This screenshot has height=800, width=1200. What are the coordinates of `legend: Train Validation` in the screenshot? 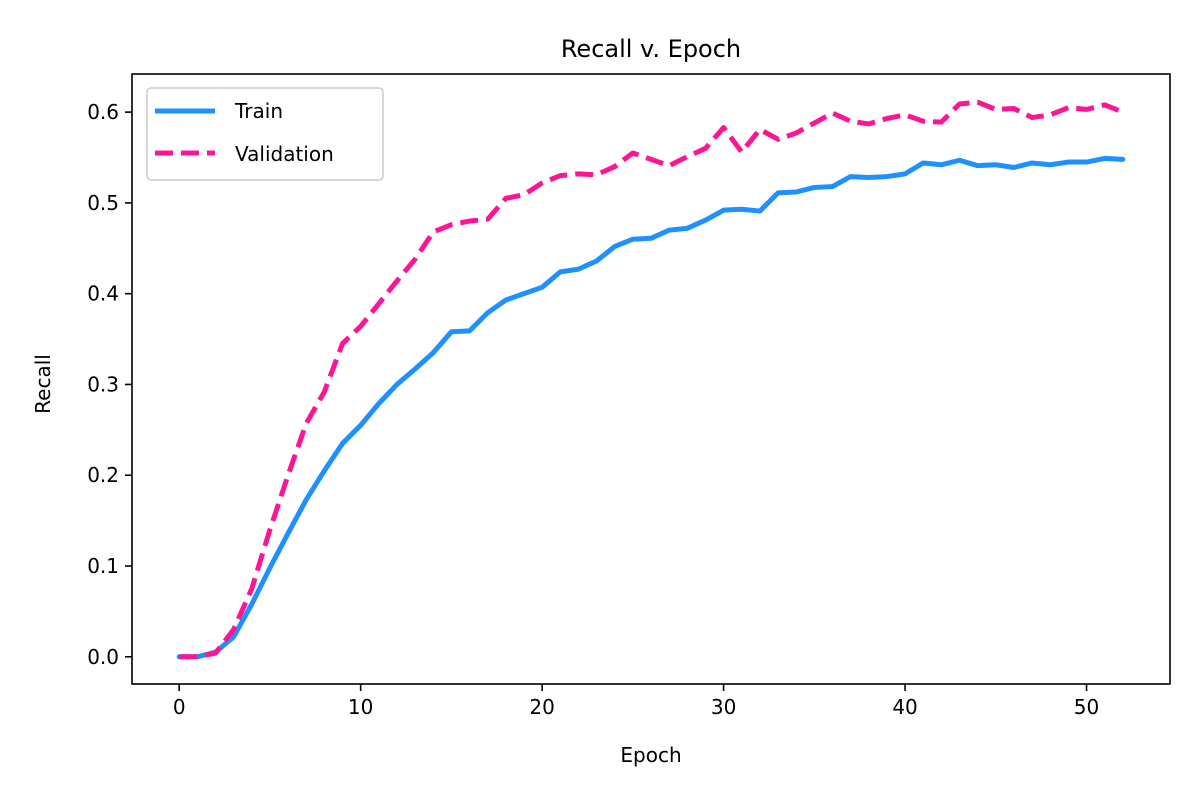 It's located at (265, 134).